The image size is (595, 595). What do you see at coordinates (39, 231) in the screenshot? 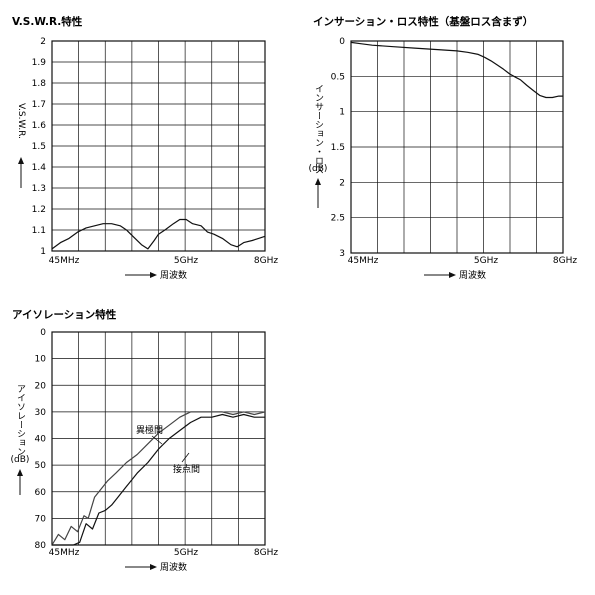
I see `vswr-y-tick-label: 1.1` at bounding box center [39, 231].